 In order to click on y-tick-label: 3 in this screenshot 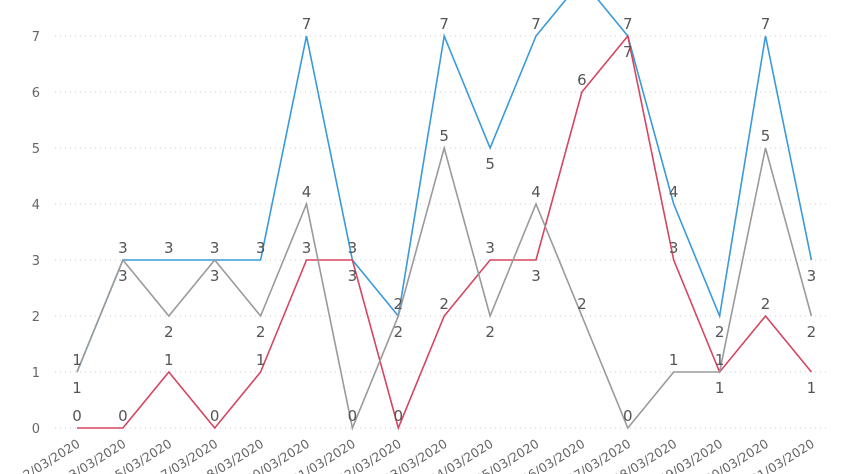, I will do `click(36, 261)`.